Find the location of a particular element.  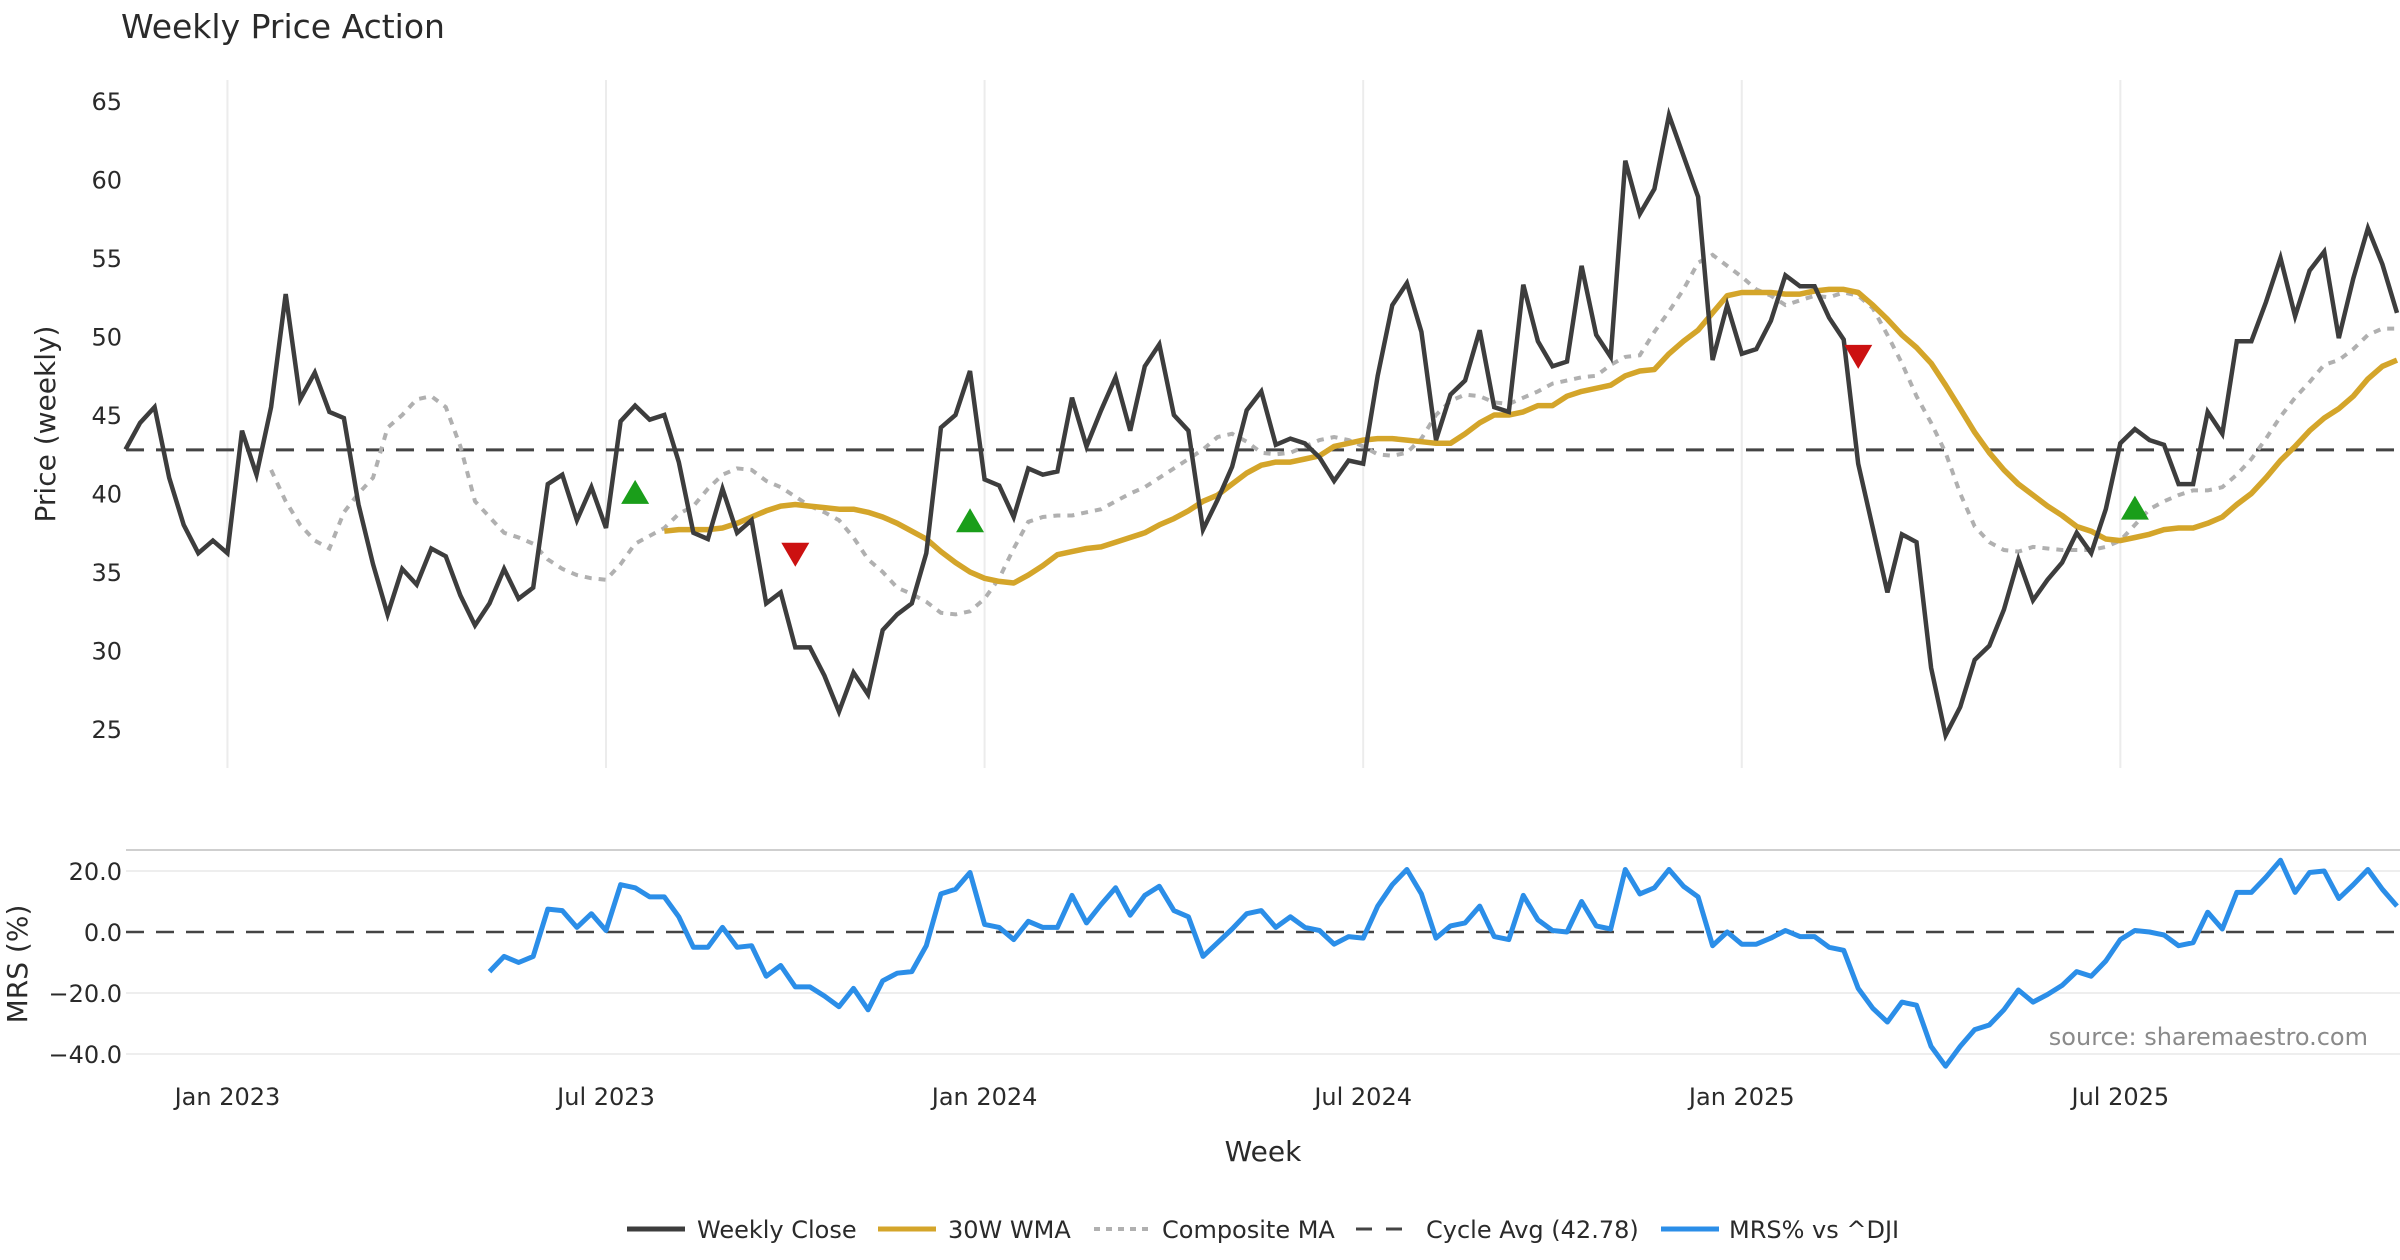

mrs-y-tick-label: 0.0 is located at coordinates (103, 933).